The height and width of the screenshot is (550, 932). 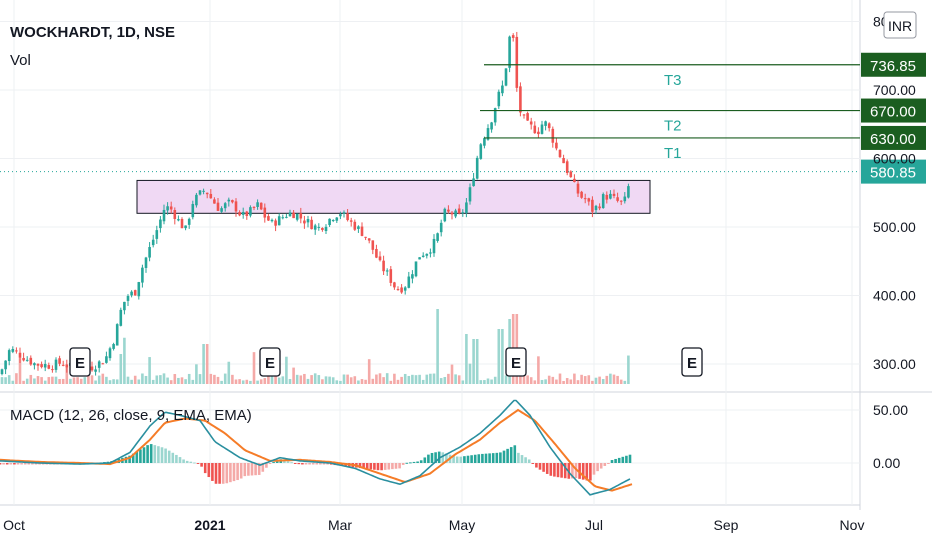 What do you see at coordinates (315, 447) in the screenshot?
I see `macd-line` at bounding box center [315, 447].